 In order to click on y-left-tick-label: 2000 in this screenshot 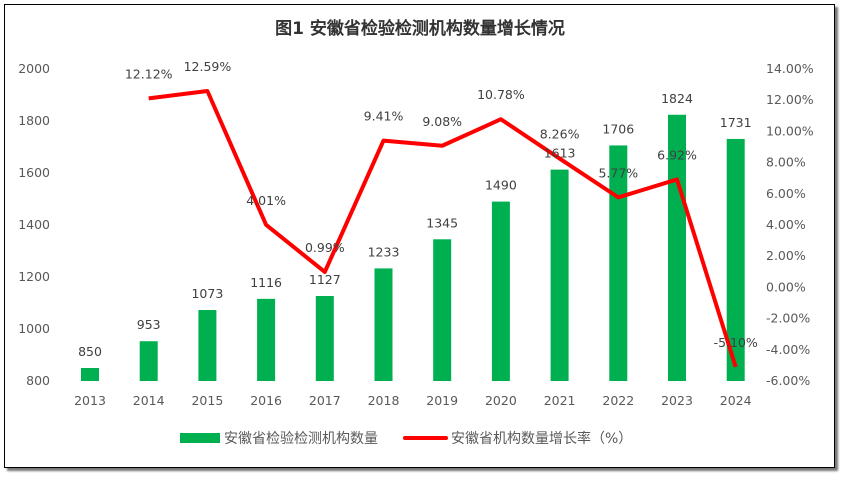, I will do `click(34, 68)`.